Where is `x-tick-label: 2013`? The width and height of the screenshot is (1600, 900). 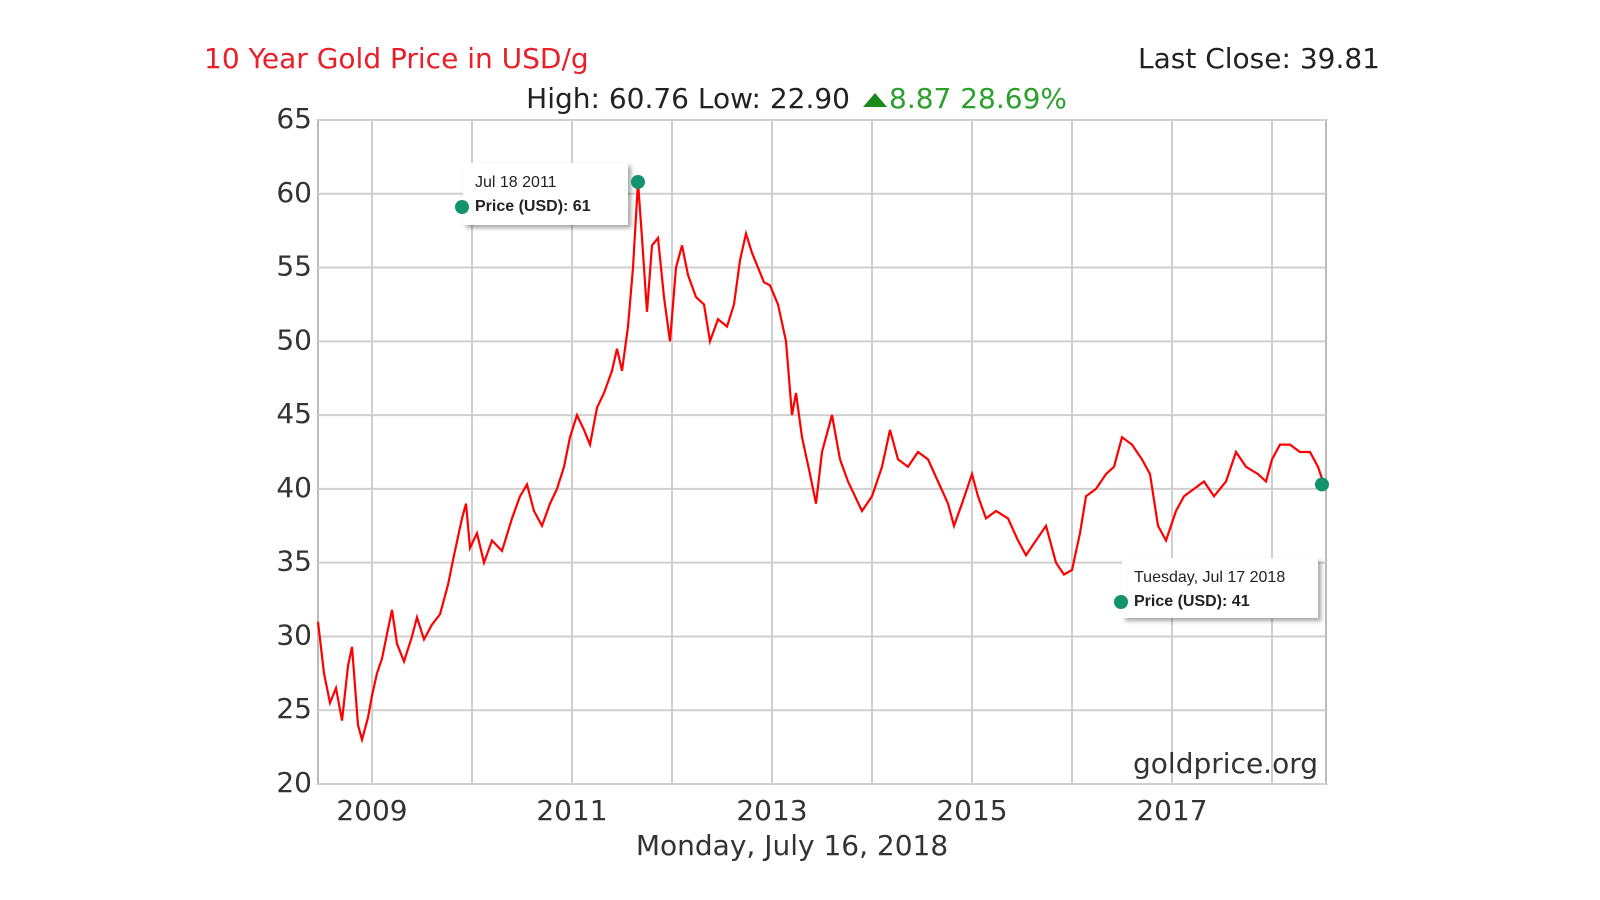 x-tick-label: 2013 is located at coordinates (771, 810).